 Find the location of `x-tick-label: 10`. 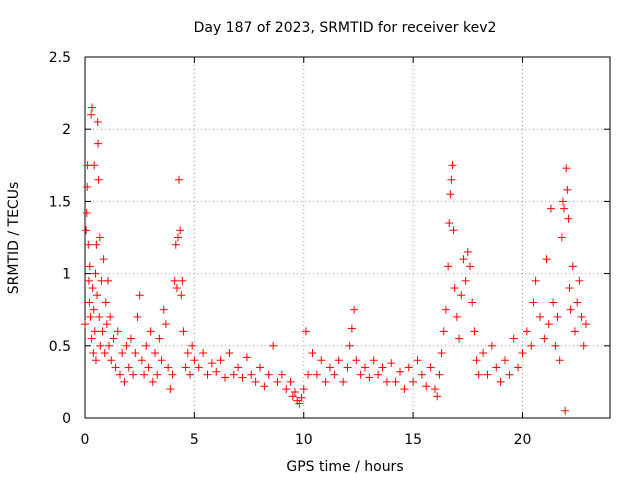

x-tick-label: 10 is located at coordinates (304, 440).